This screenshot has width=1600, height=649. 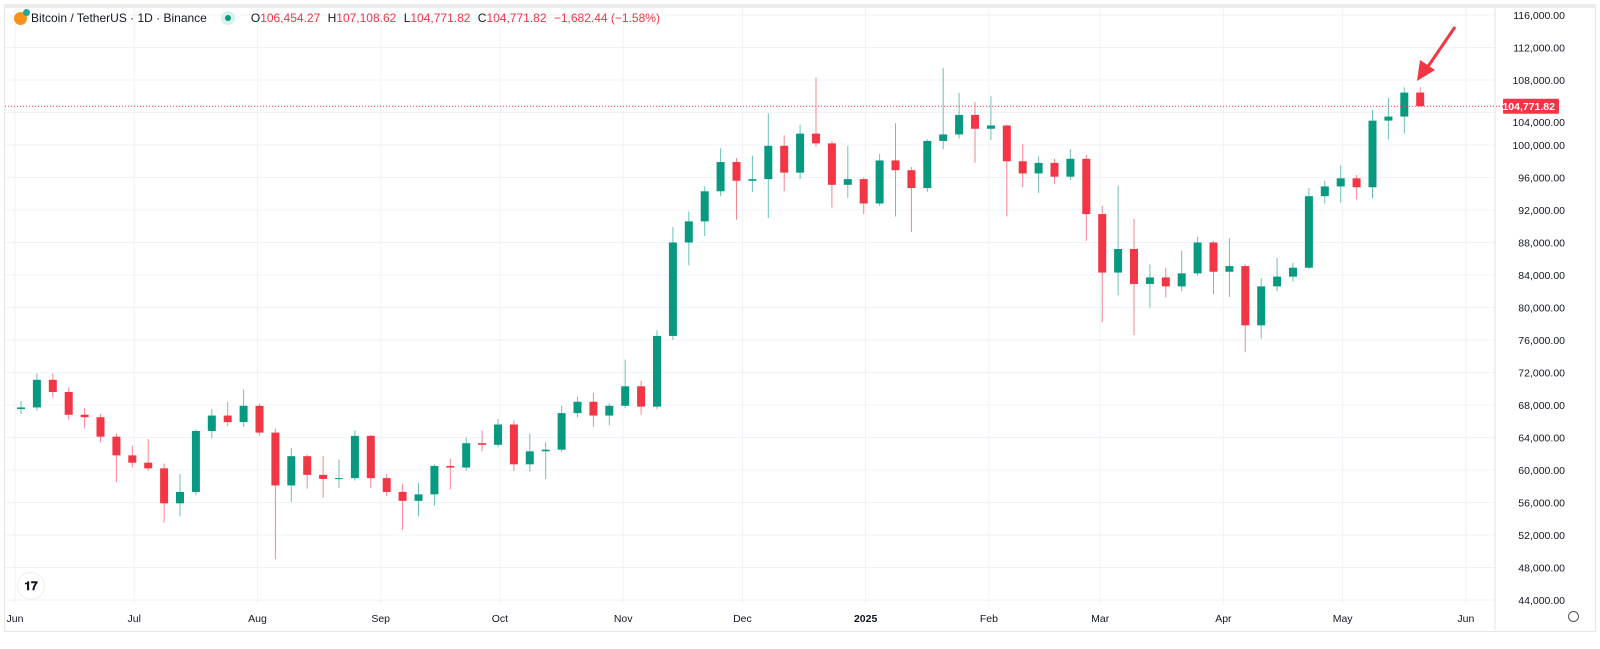 I want to click on x-tick-label: Aug, so click(x=257, y=619).